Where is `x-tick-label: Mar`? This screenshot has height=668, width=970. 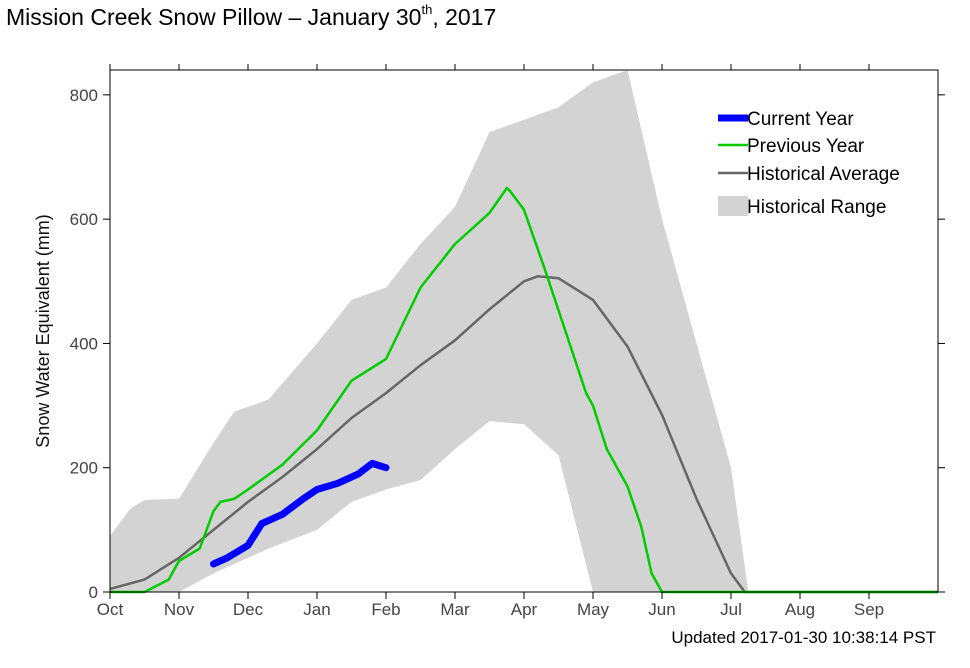
x-tick-label: Mar is located at coordinates (455, 609).